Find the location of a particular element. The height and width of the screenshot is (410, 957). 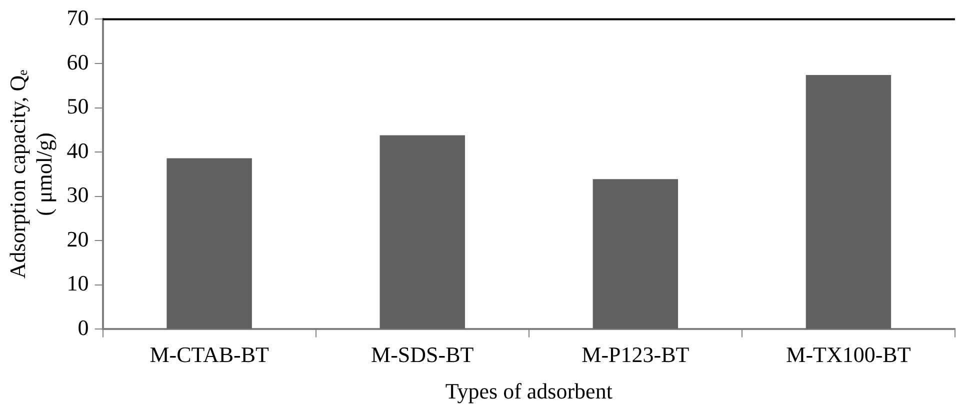

y-tick-label: 0 is located at coordinates (83, 327).